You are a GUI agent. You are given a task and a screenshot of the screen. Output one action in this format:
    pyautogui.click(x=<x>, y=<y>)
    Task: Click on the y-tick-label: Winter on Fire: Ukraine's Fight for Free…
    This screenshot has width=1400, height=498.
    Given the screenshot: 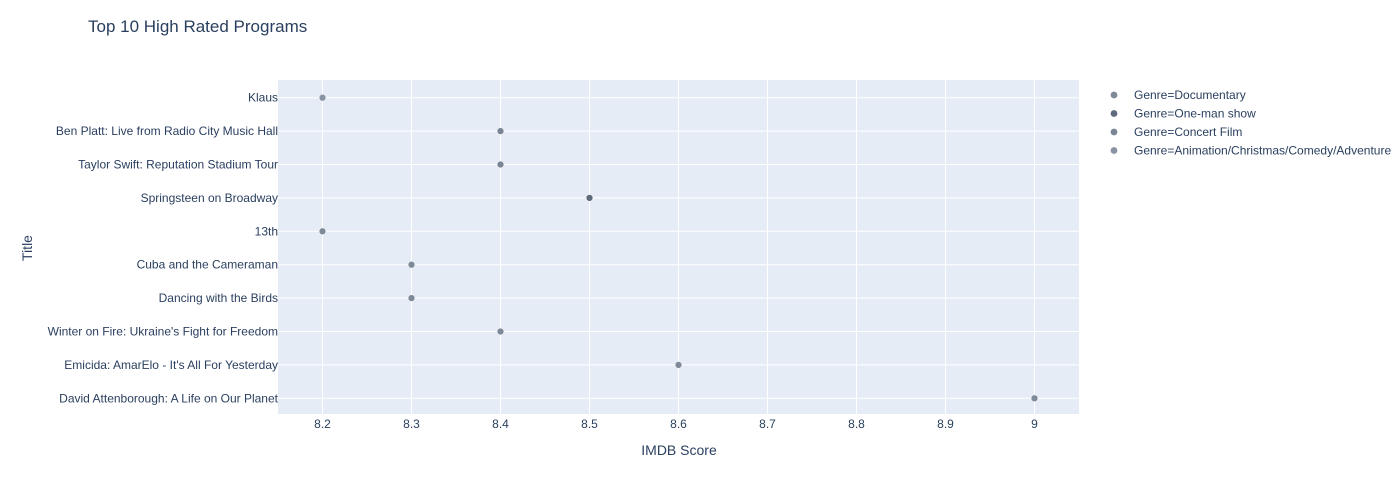 What is the action you would take?
    pyautogui.click(x=163, y=332)
    